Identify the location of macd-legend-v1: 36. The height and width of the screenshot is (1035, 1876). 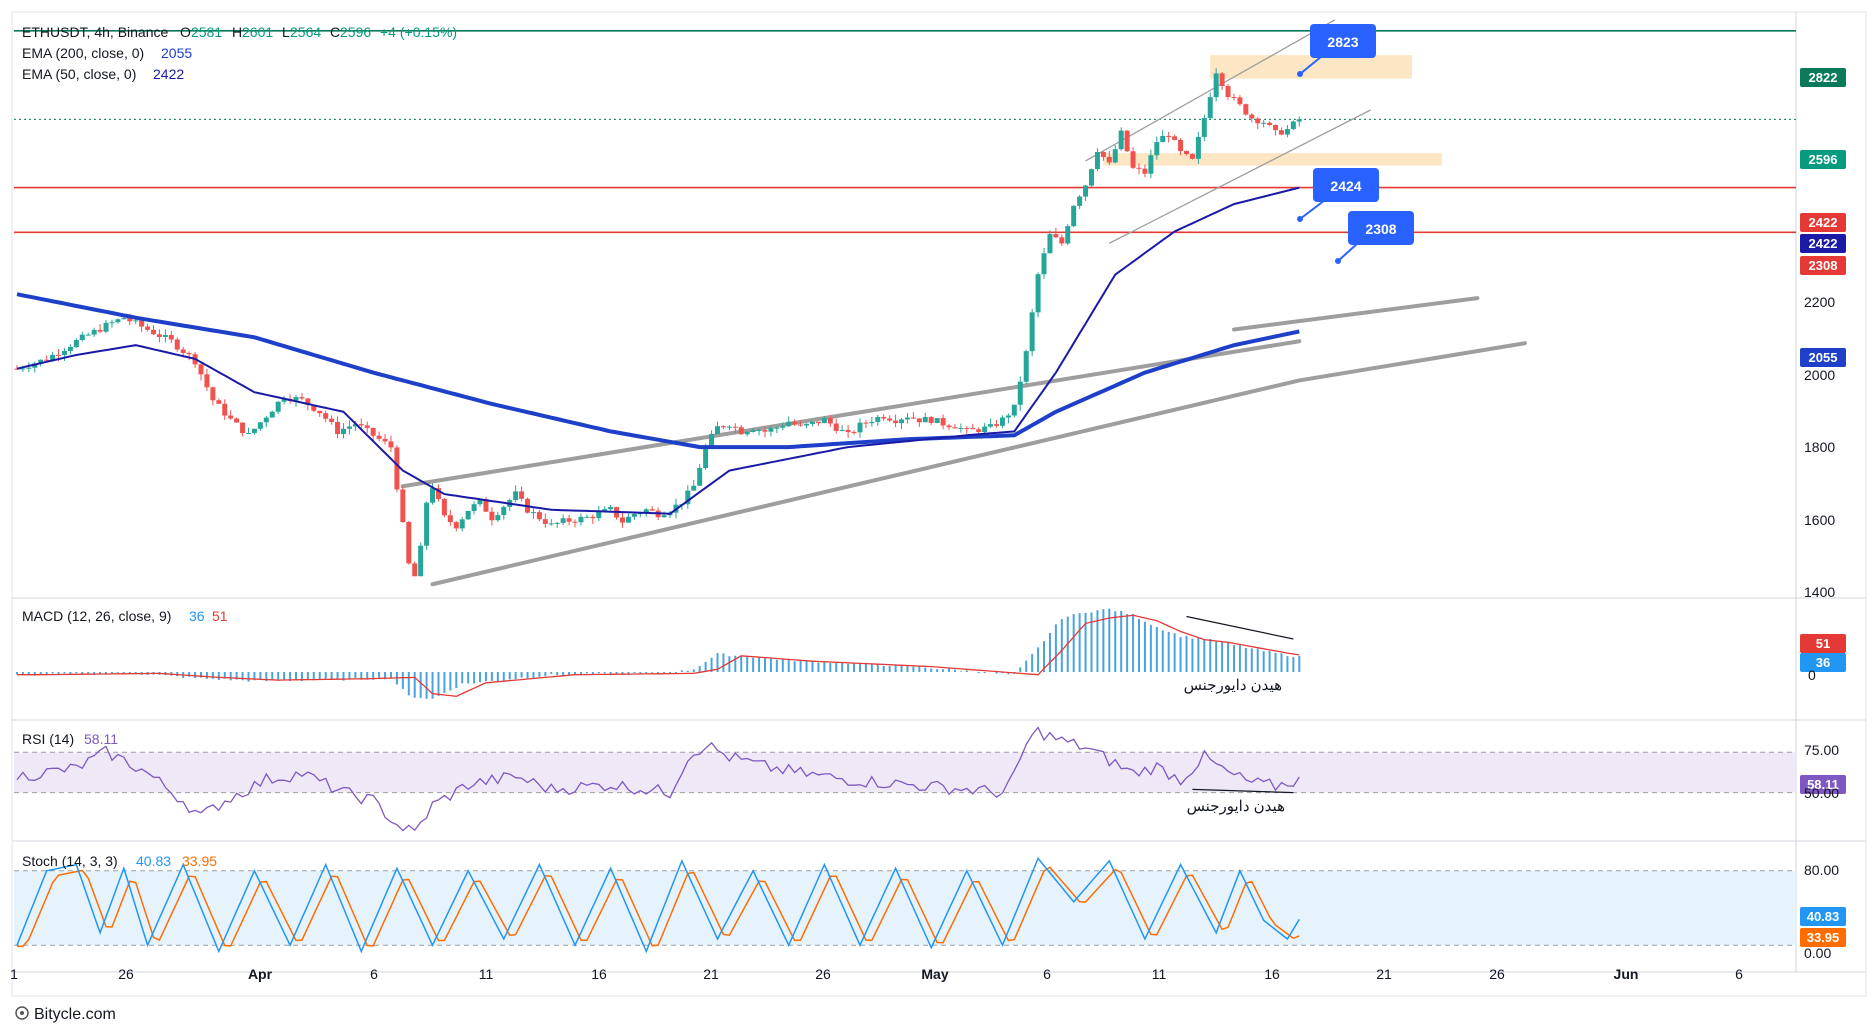
(197, 616).